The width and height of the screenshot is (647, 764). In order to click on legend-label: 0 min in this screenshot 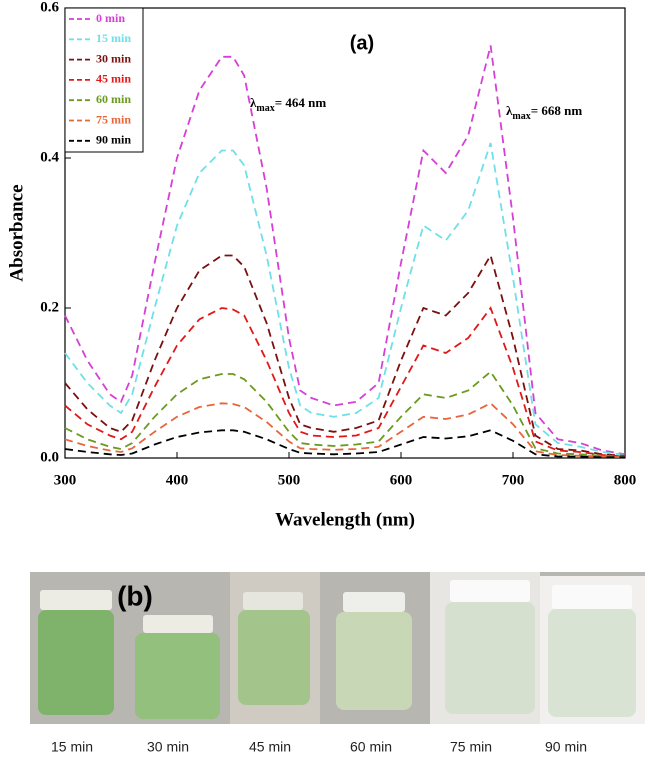, I will do `click(110, 18)`.